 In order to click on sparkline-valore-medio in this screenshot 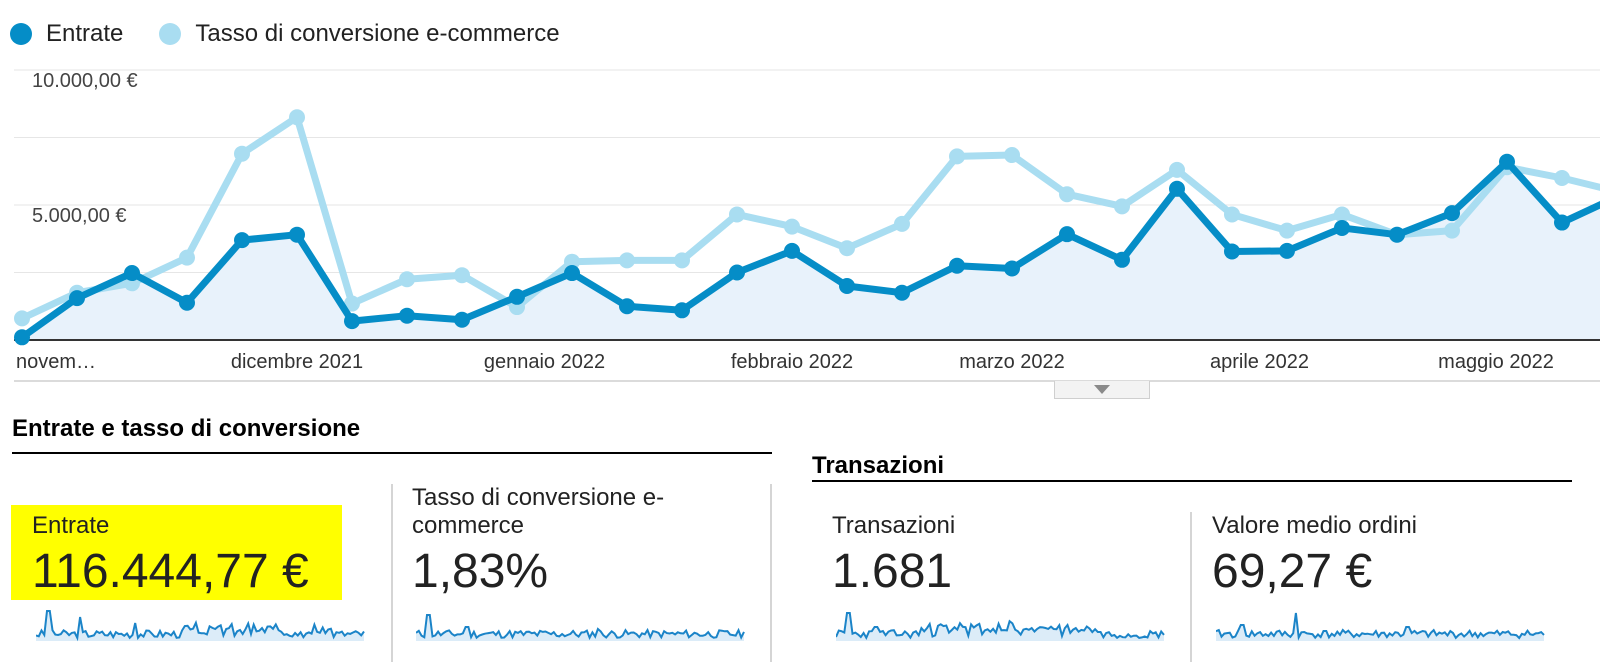, I will do `click(1380, 626)`.